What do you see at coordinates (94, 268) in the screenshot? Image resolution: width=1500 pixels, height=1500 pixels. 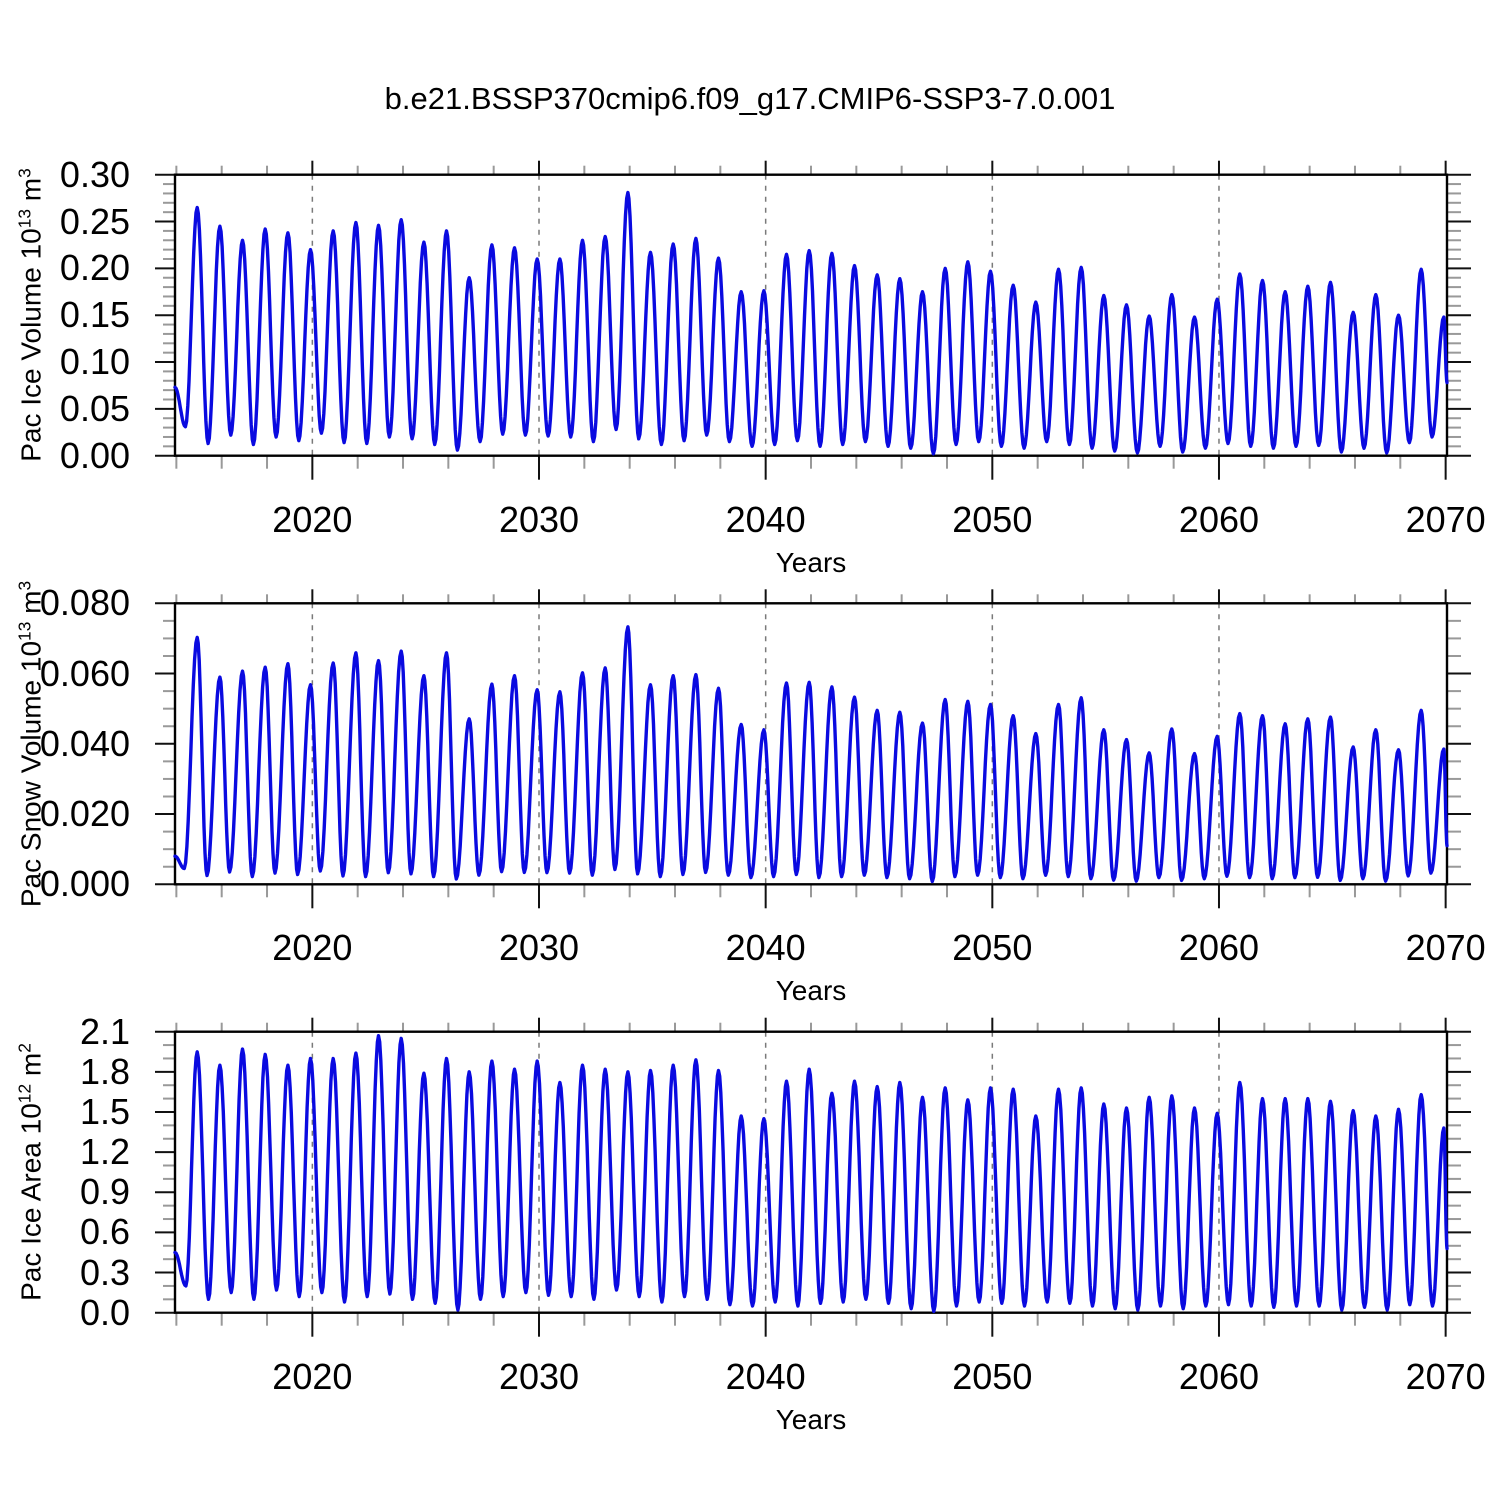 I see `y-tick-label: 0.20` at bounding box center [94, 268].